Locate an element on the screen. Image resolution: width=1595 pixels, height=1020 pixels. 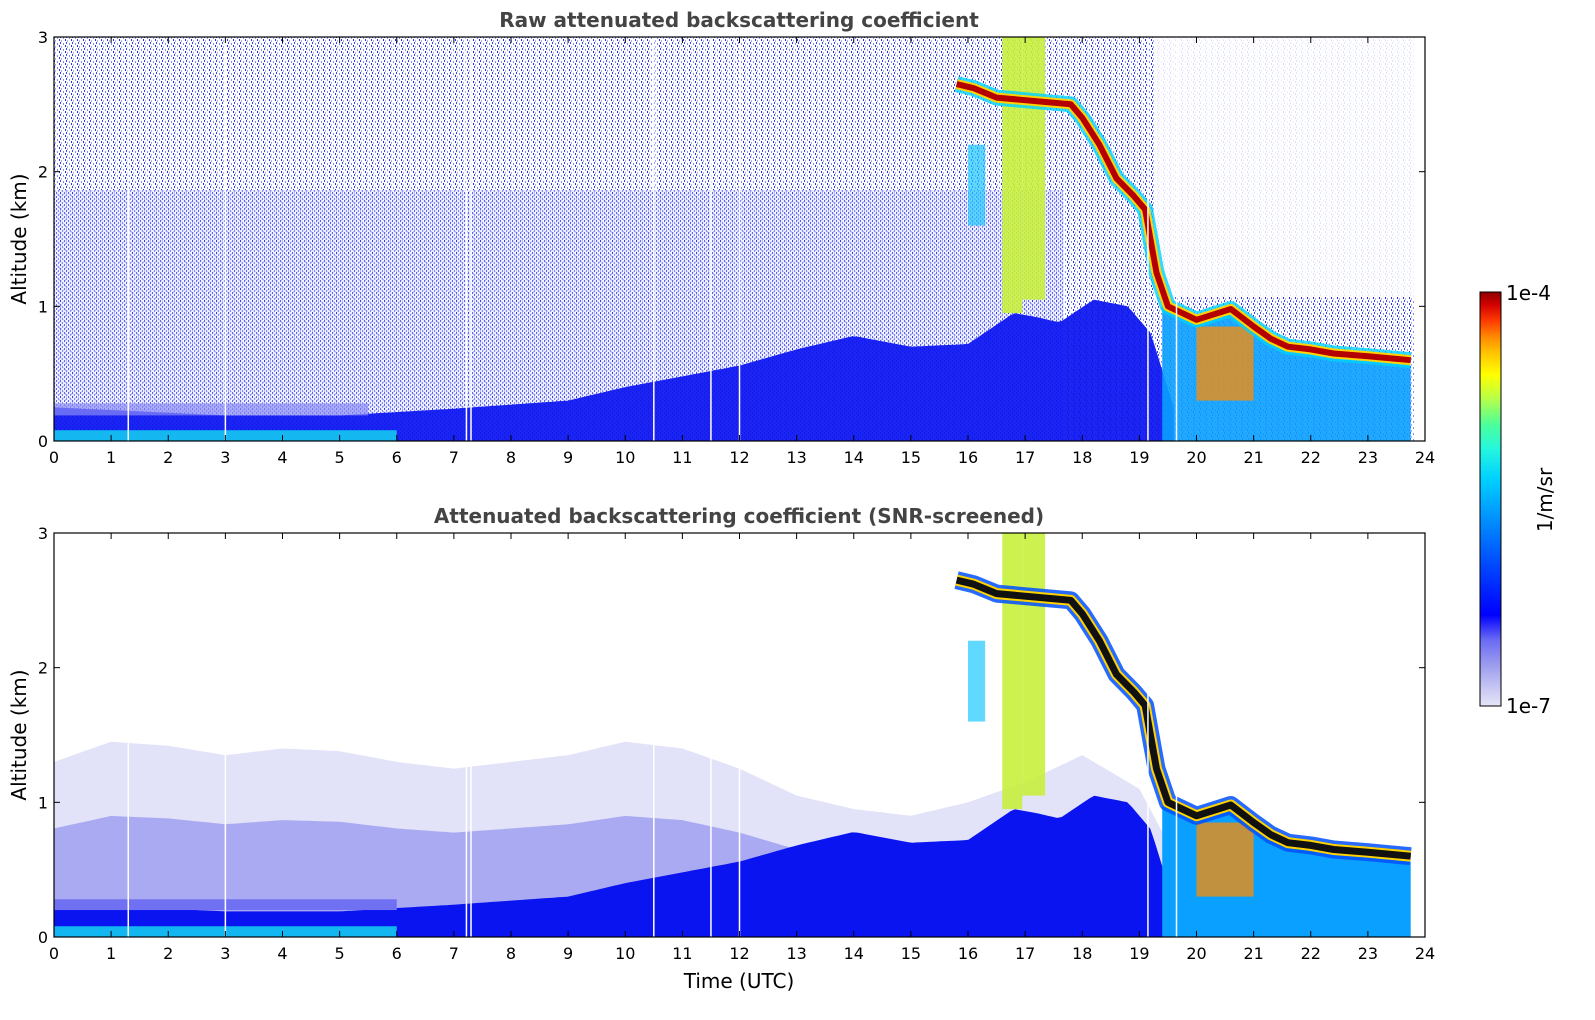
colorbar-max-label: 1e-4 is located at coordinates (1528, 293).